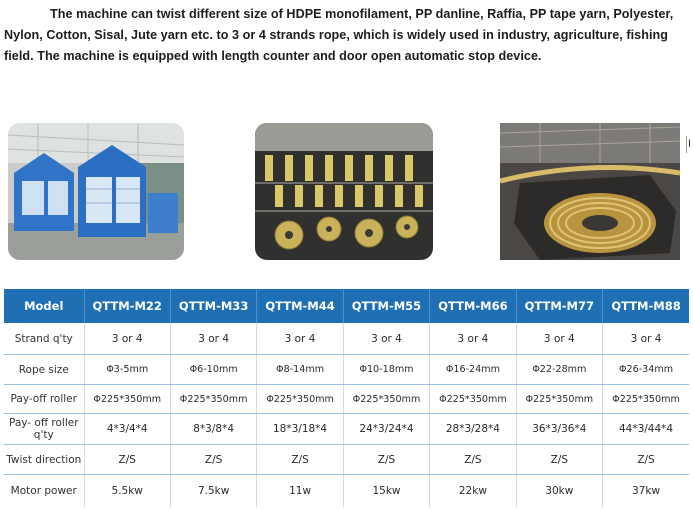  What do you see at coordinates (300, 369) in the screenshot?
I see `table-cell: Φ8-14mm` at bounding box center [300, 369].